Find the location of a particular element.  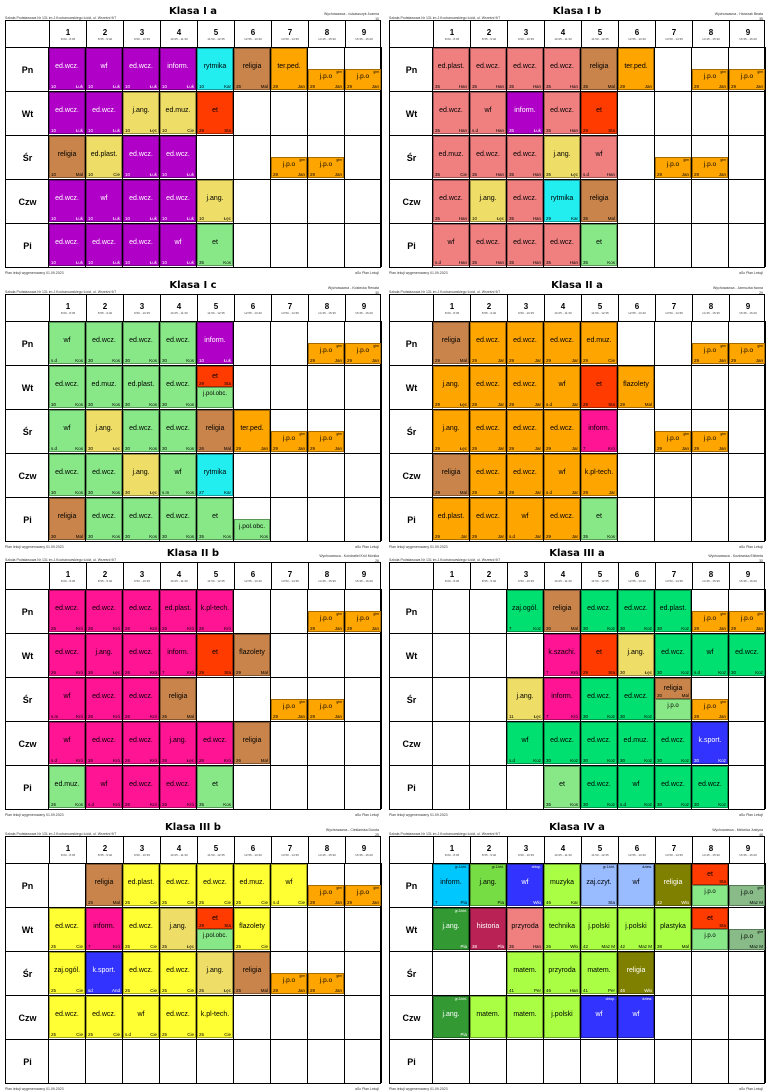

lesson-cell: inform. 7 Pia gr.1/chł. is located at coordinates (451, 885).